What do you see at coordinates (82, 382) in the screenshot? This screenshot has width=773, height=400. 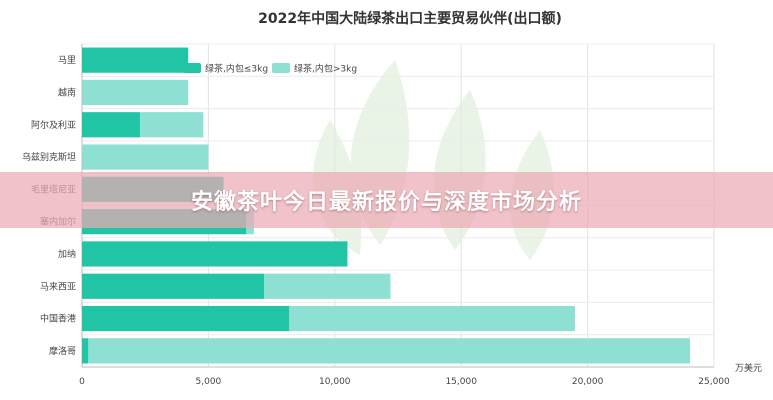 I see `x-tick-label-0: 0` at bounding box center [82, 382].